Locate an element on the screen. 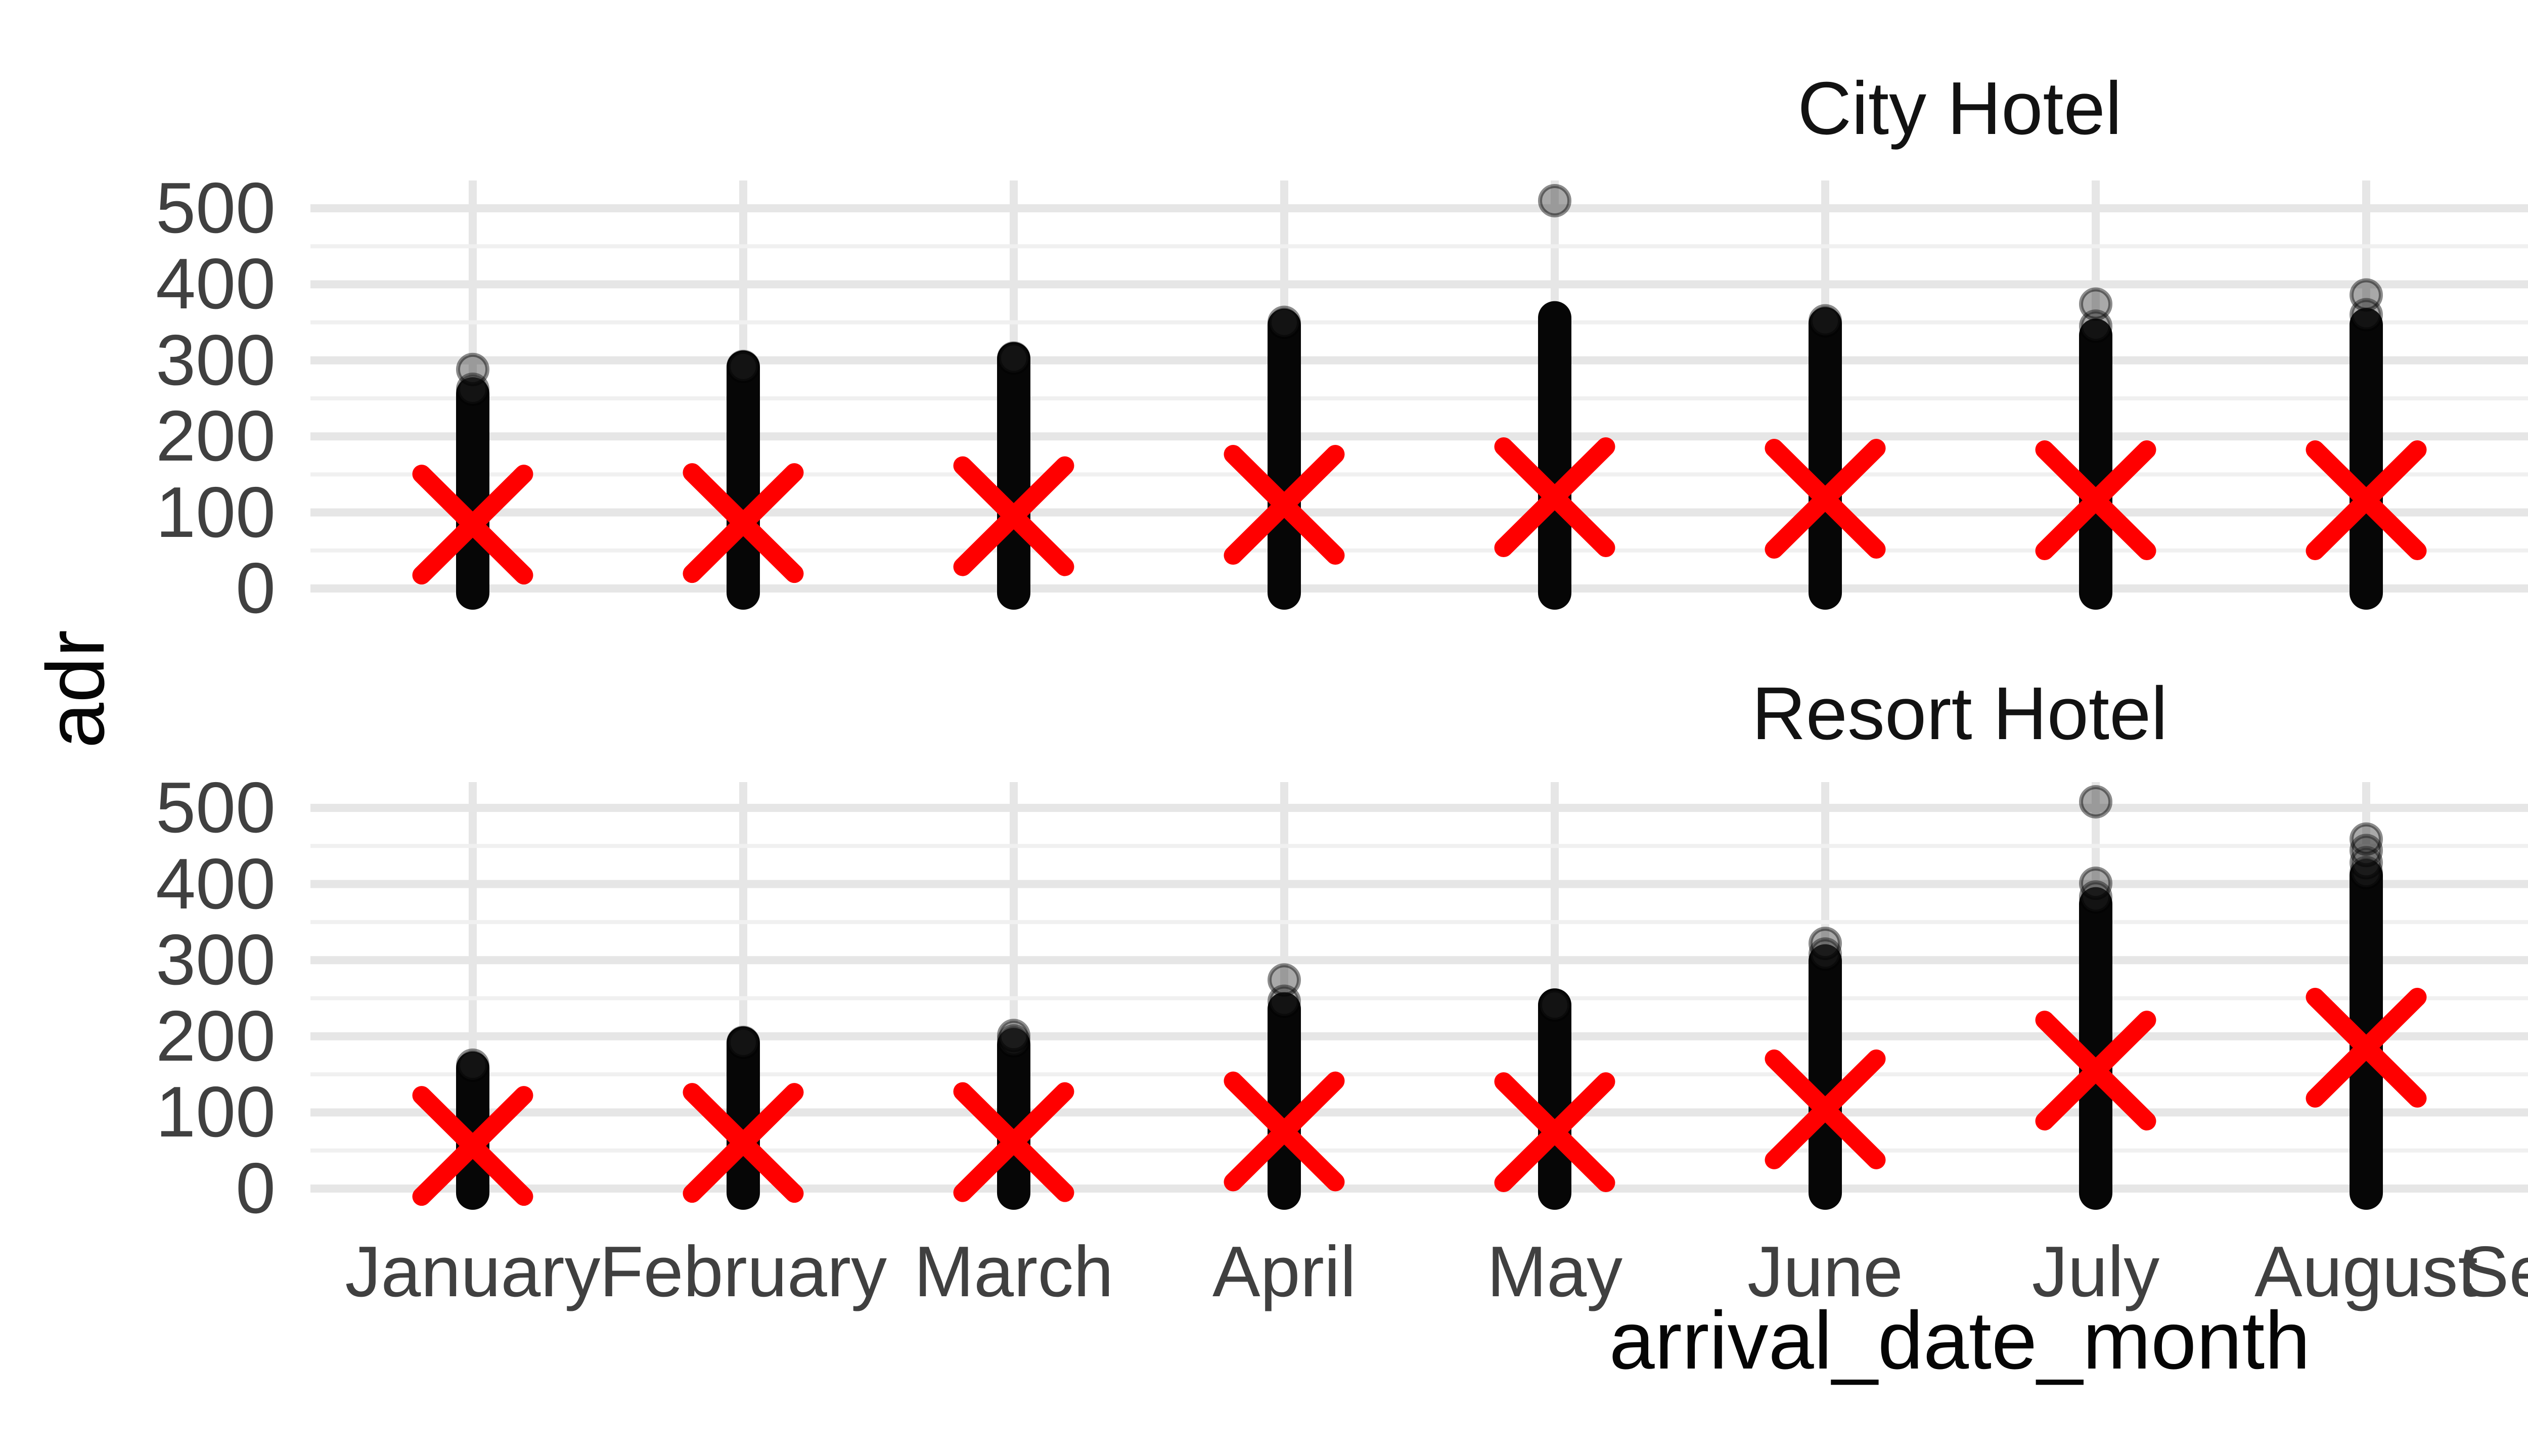  facet-title-resort-hotel: Resort Hotel is located at coordinates (1960, 713).